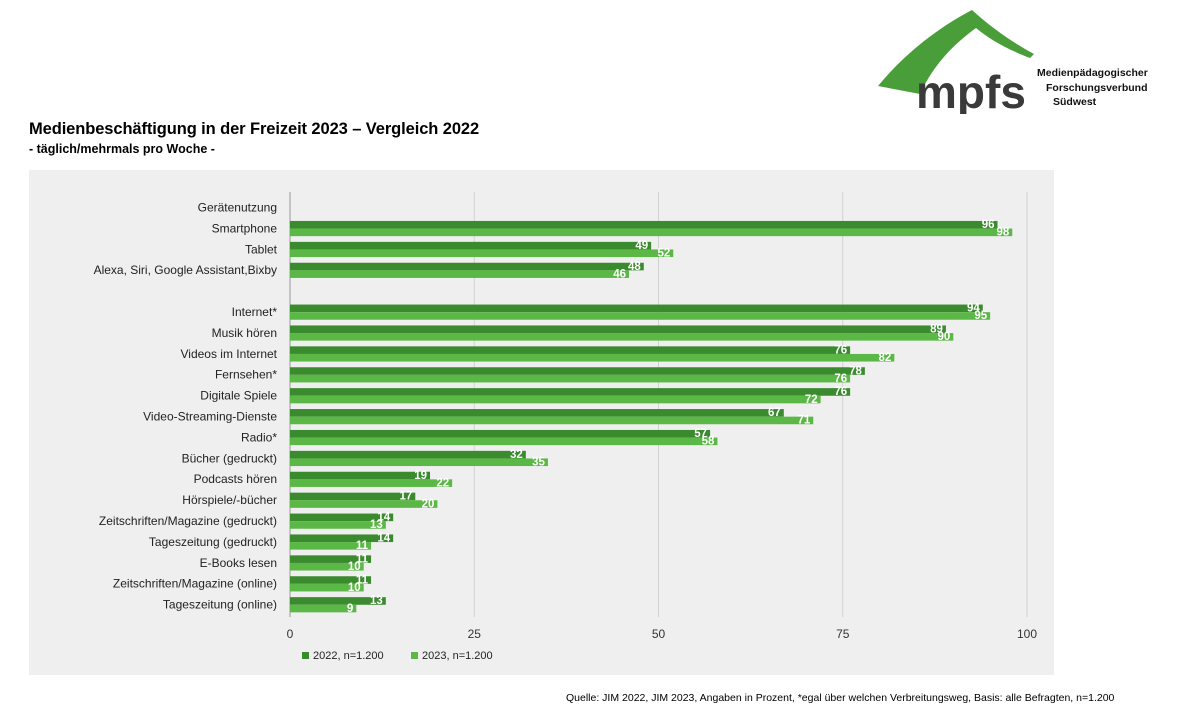  I want to click on x-tick-label: 0, so click(290, 634).